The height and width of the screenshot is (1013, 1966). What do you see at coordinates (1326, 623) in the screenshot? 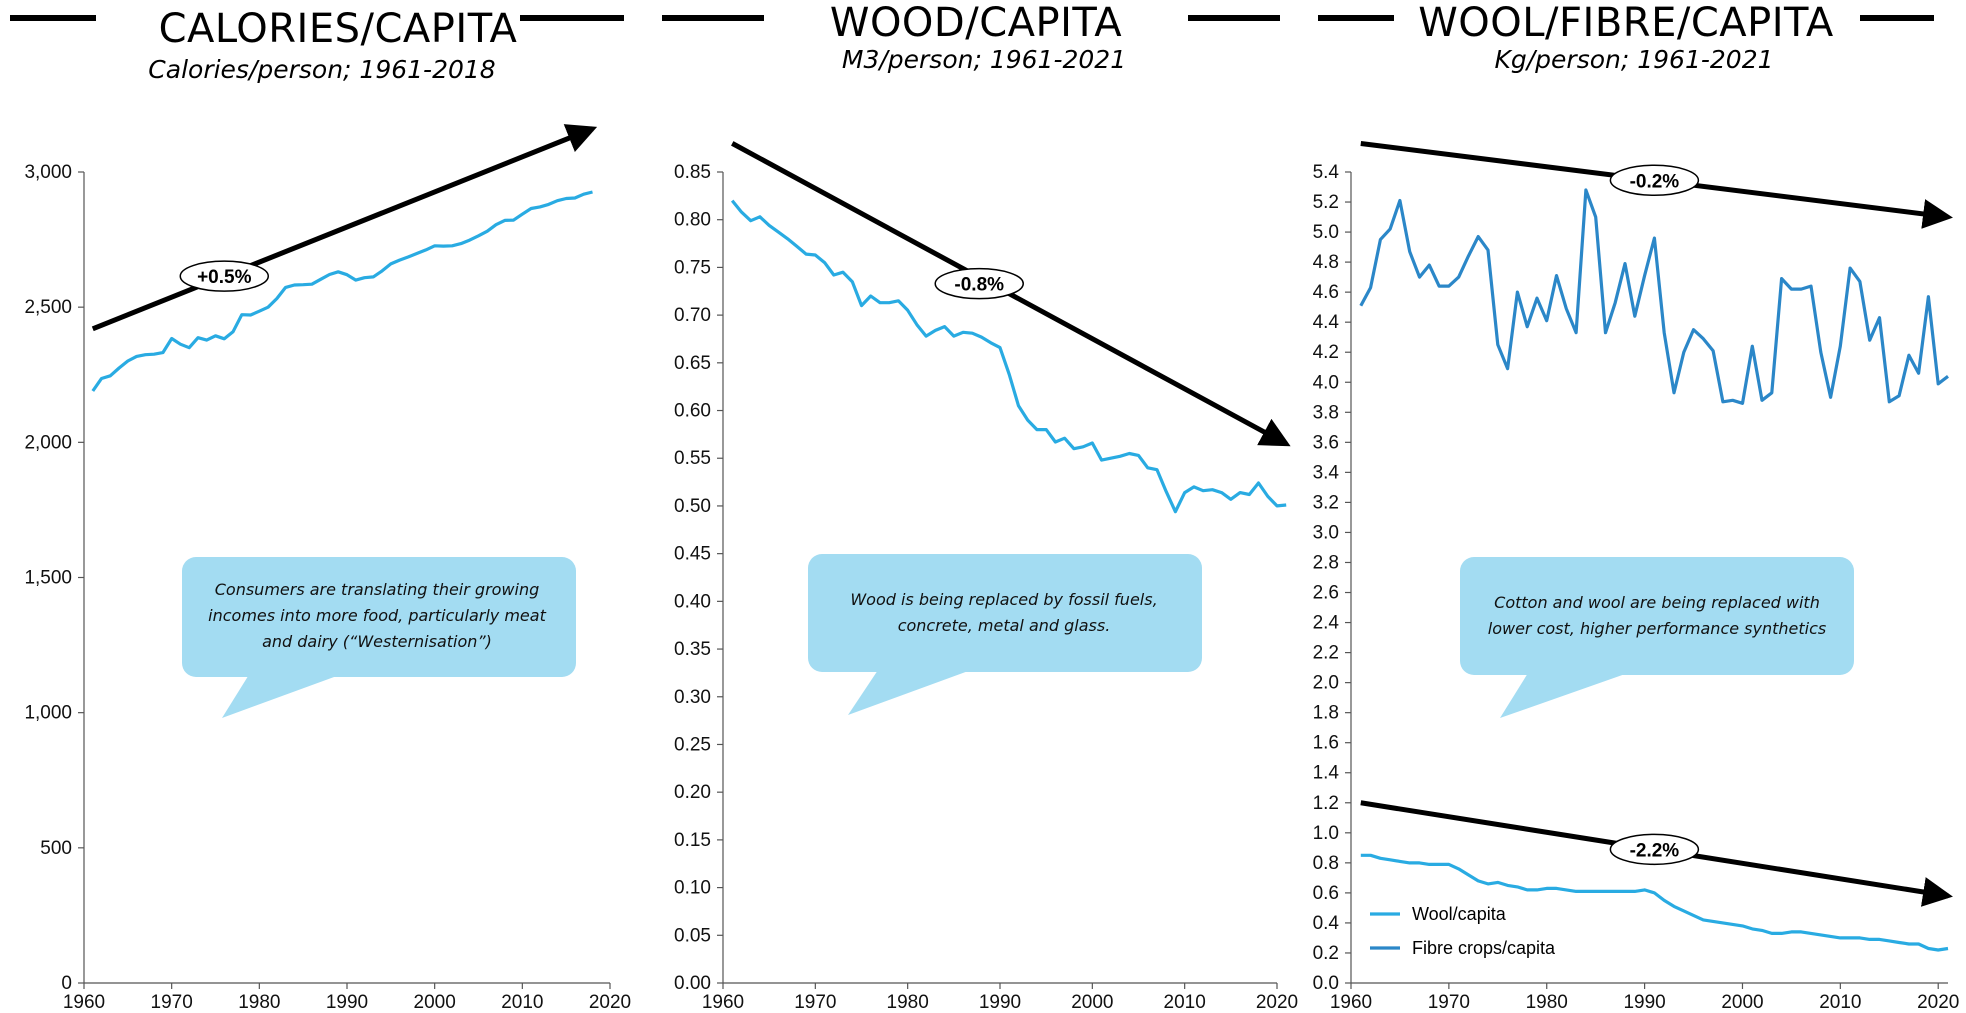
I see `y-tick-label: 2.4` at bounding box center [1326, 623].